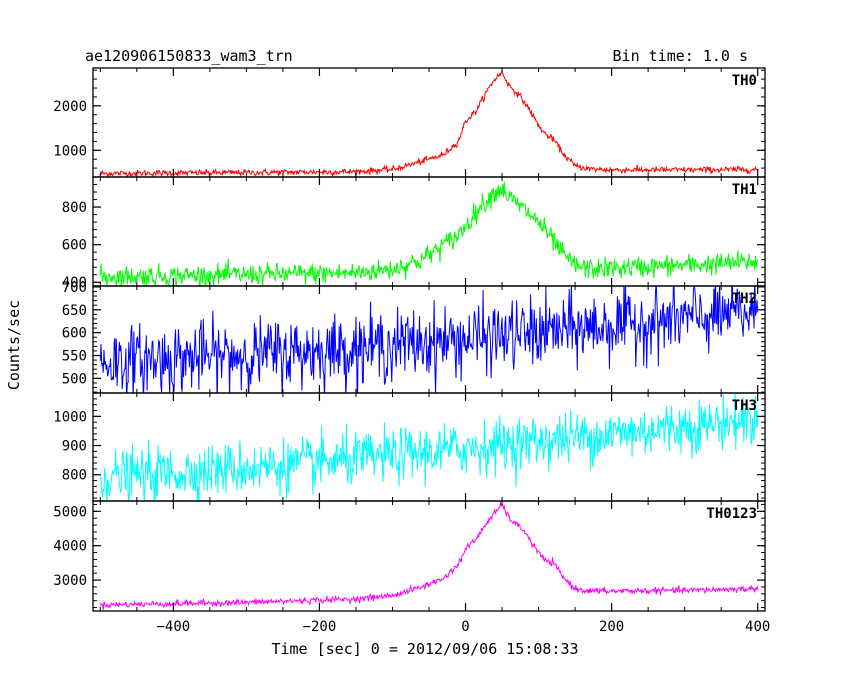  What do you see at coordinates (744, 190) in the screenshot?
I see `panel-label-th1: TH1` at bounding box center [744, 190].